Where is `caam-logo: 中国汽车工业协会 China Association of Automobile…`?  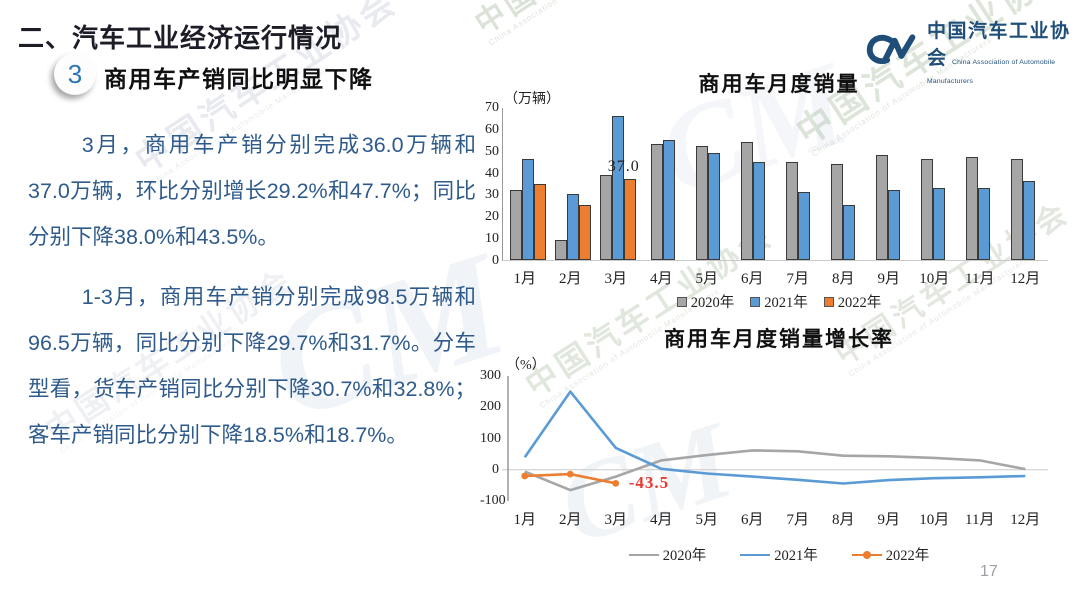
caam-logo: 中国汽车工业协会 China Association of Automobile… is located at coordinates (973, 52).